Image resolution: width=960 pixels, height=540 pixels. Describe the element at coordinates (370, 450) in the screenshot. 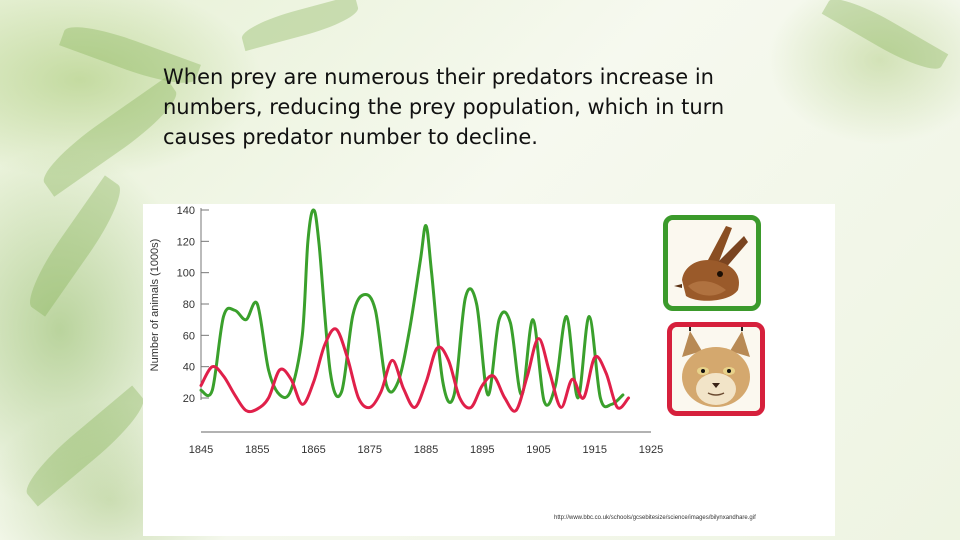

I see `x-tick-label: 1875` at that location.